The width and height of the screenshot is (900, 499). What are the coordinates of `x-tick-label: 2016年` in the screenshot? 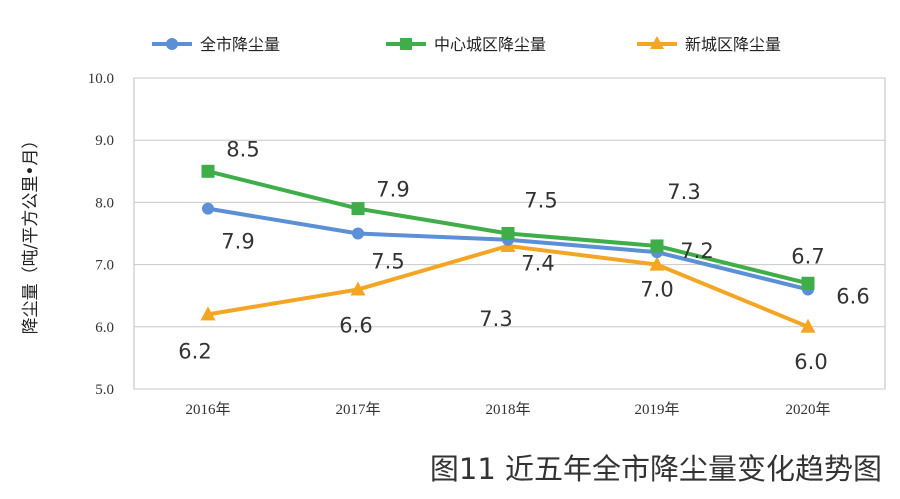 It's located at (207, 409).